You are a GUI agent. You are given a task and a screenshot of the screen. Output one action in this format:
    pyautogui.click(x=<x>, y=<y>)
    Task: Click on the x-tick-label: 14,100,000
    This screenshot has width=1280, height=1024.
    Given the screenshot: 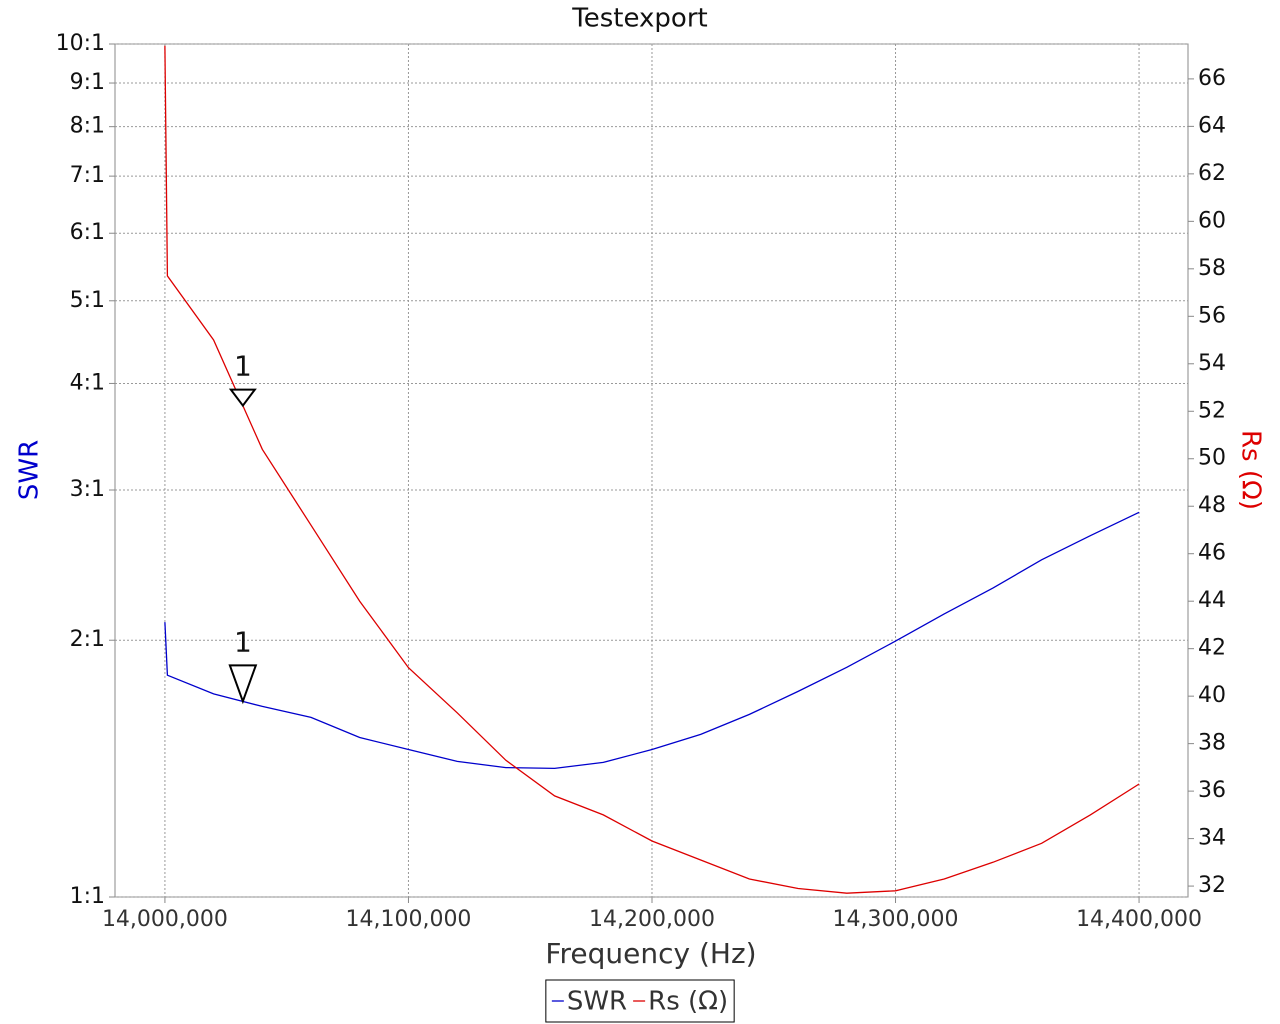 What is the action you would take?
    pyautogui.click(x=408, y=919)
    